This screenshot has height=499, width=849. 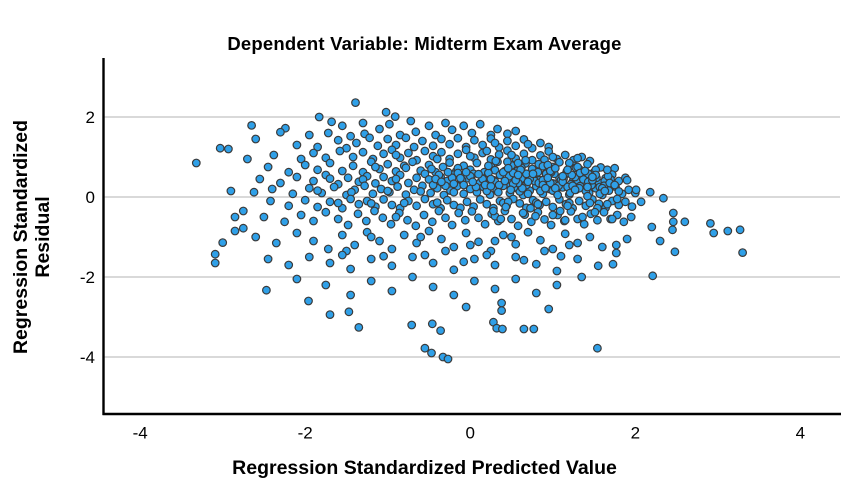 What do you see at coordinates (424, 43) in the screenshot?
I see `chart-title: Dependent Variable: Midterm Exam Average` at bounding box center [424, 43].